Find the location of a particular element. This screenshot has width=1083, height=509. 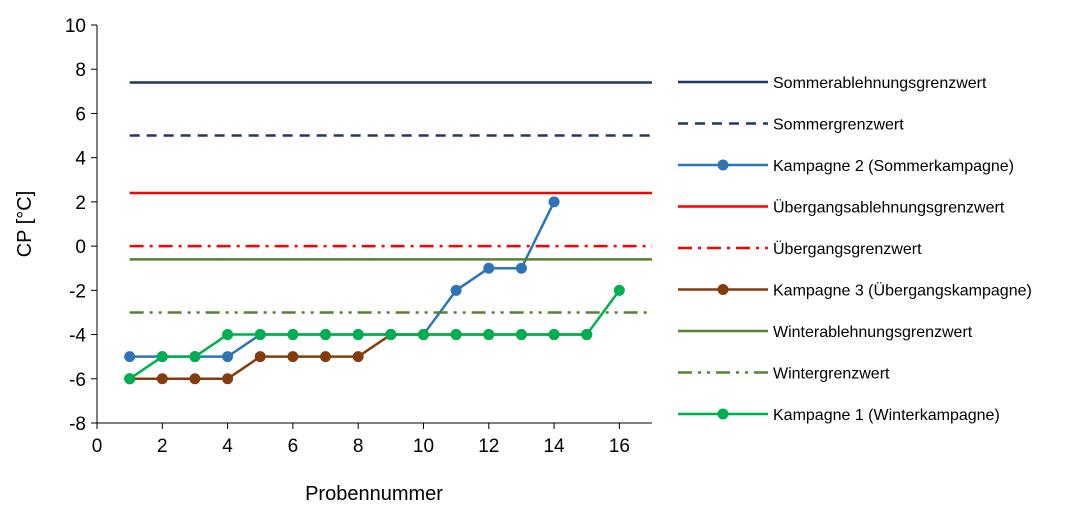

legend-label-8: Wintergrenzwert is located at coordinates (831, 374).